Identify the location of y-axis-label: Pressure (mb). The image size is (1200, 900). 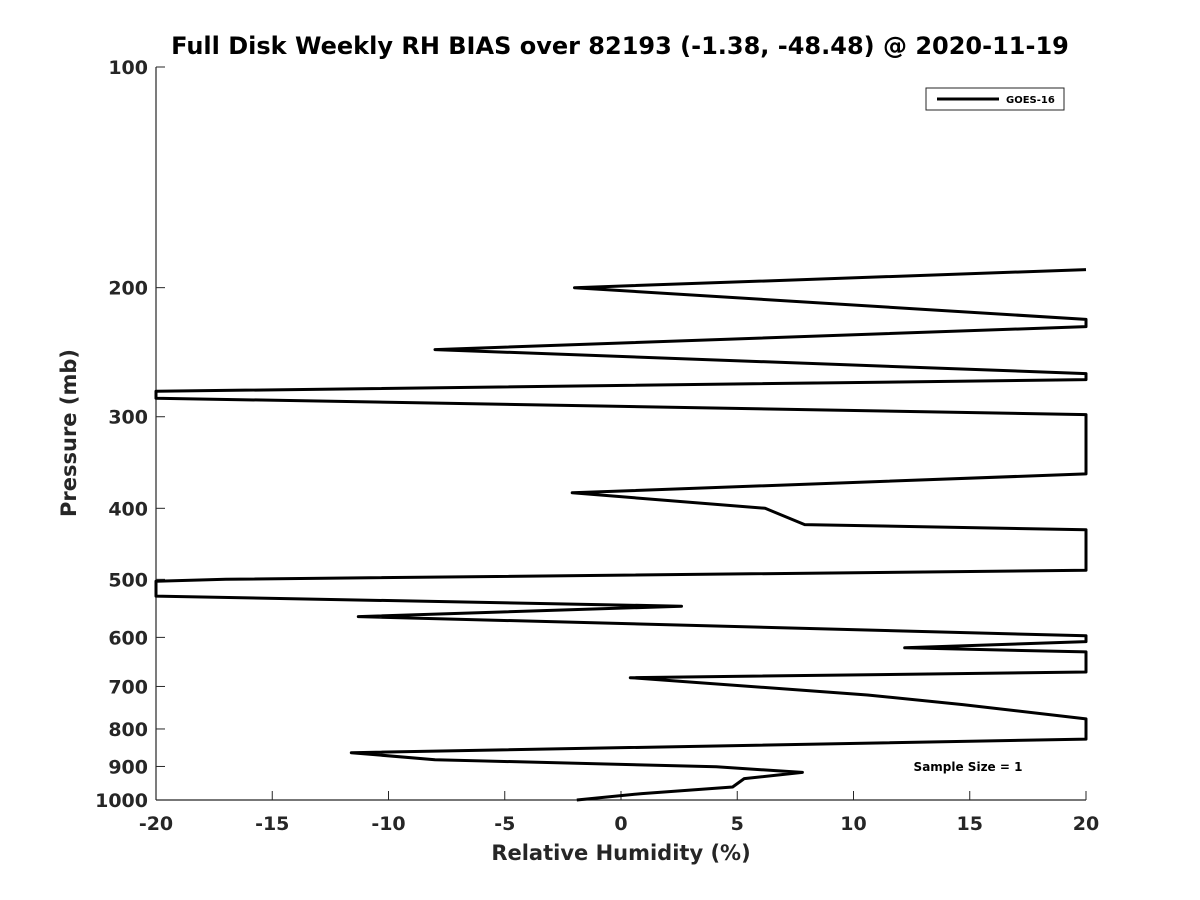
(69, 433).